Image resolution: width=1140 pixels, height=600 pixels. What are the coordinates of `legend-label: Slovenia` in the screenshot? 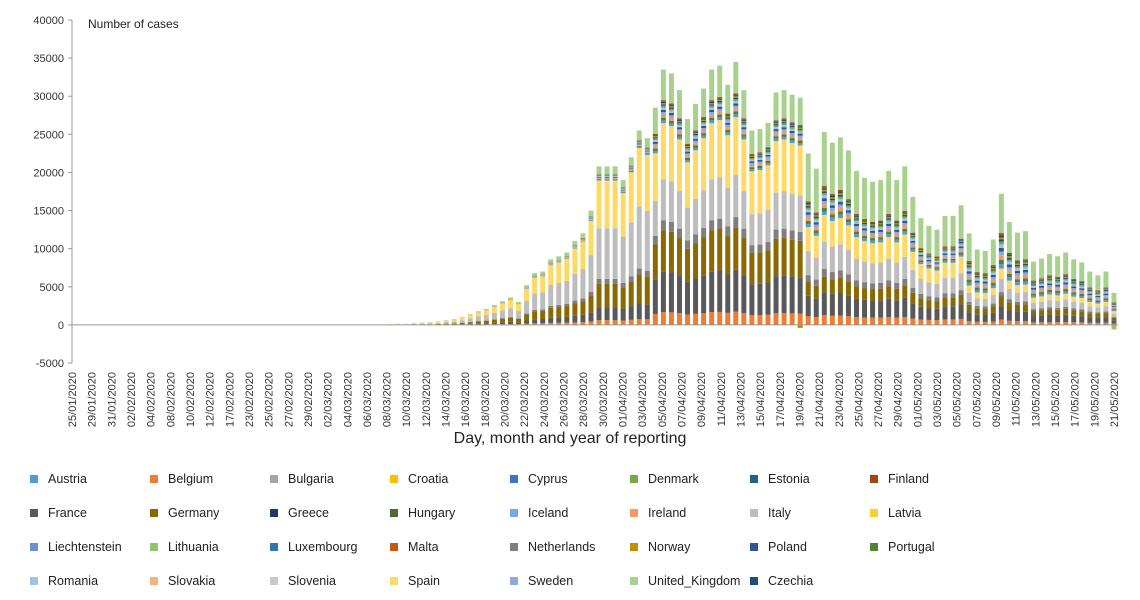 It's located at (312, 581).